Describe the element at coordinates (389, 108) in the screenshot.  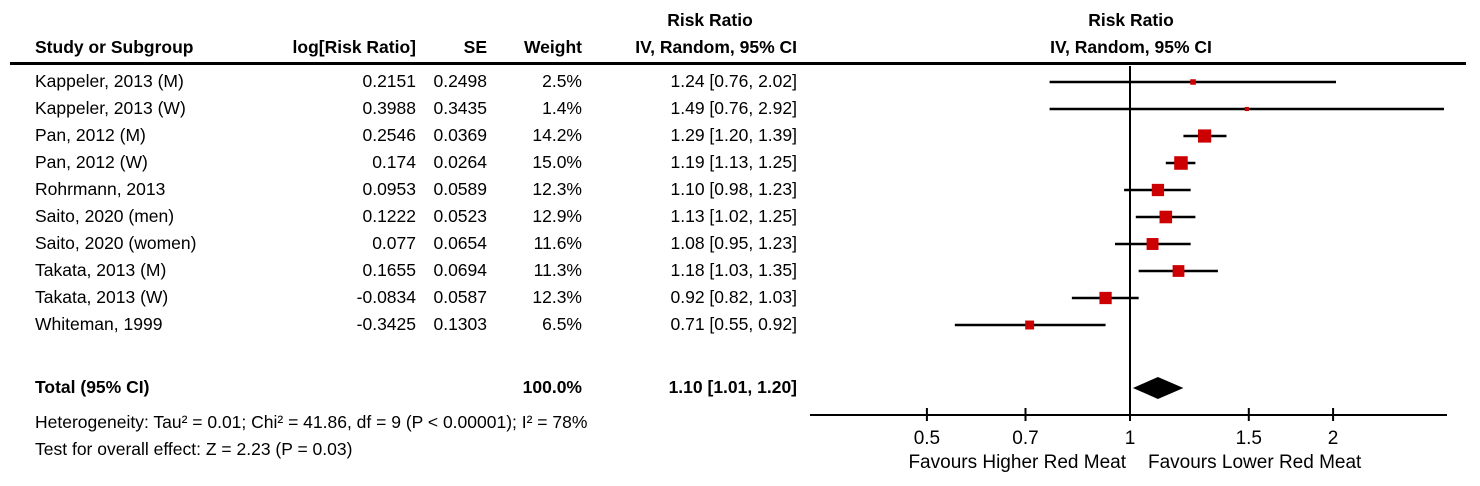
I see `log-risk-ratio-value: 0.3988` at that location.